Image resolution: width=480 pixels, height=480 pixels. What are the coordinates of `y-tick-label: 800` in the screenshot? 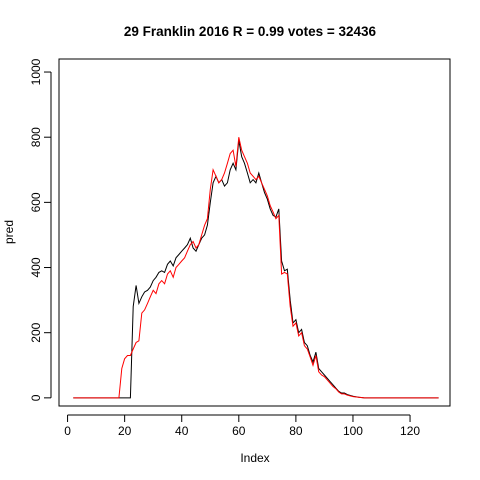 It's located at (36, 137).